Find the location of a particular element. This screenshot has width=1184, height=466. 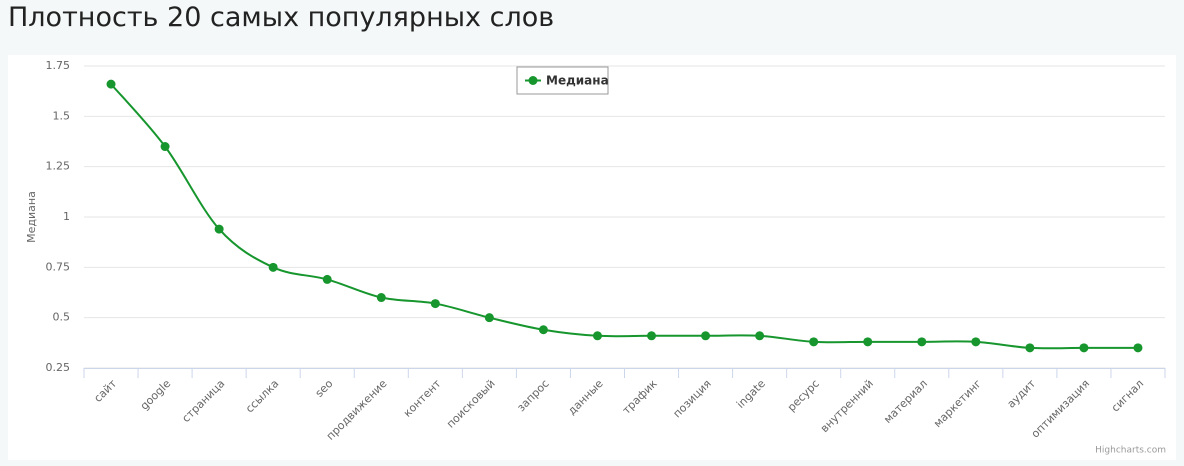

y-tick-label: 0.75 is located at coordinates (58, 266).